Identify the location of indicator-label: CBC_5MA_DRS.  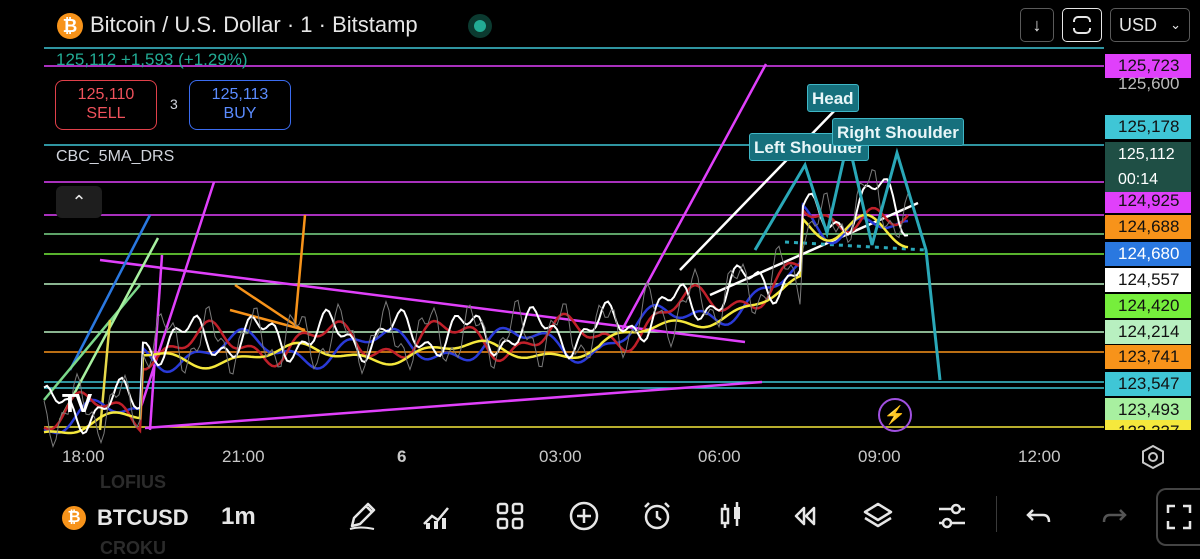
(115, 156).